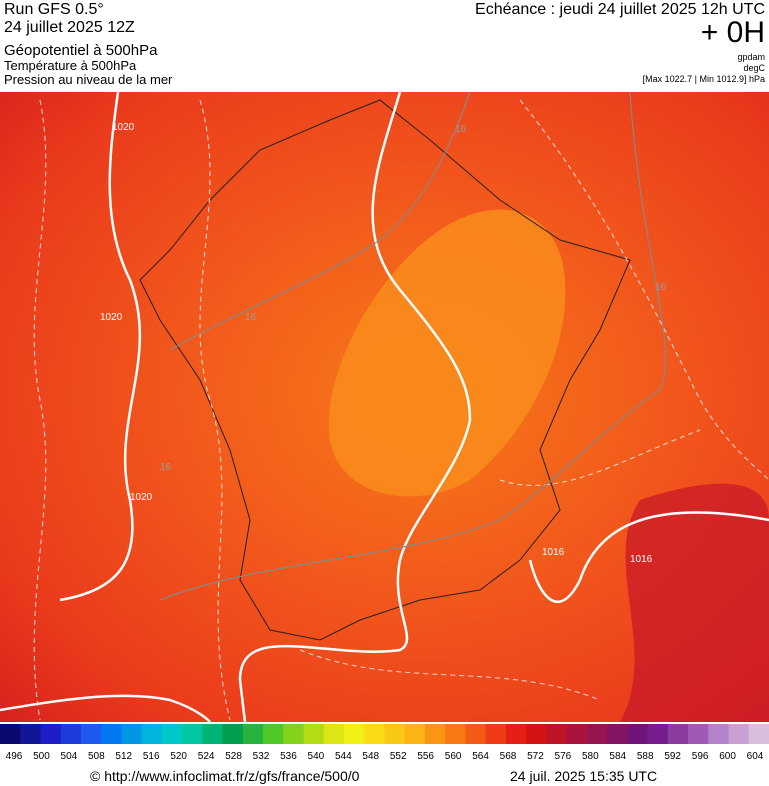 Image resolution: width=769 pixels, height=786 pixels. Describe the element at coordinates (233, 756) in the screenshot. I see `colorbar-label: 528` at that location.